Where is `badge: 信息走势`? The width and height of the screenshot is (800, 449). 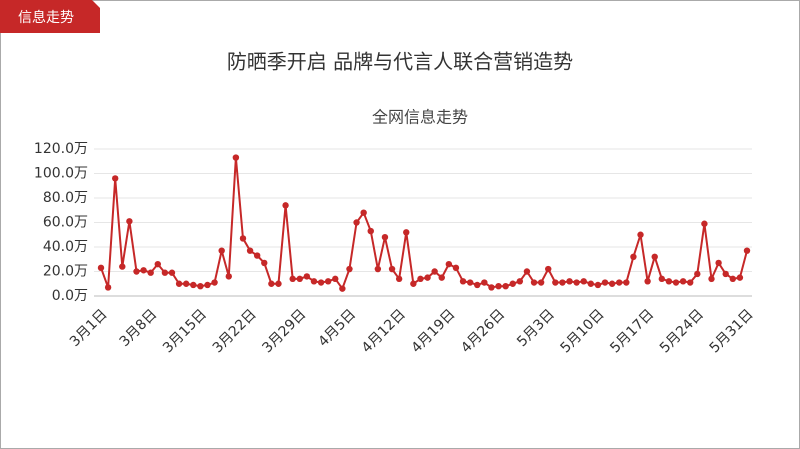
badge: 信息走势 is located at coordinates (46, 17).